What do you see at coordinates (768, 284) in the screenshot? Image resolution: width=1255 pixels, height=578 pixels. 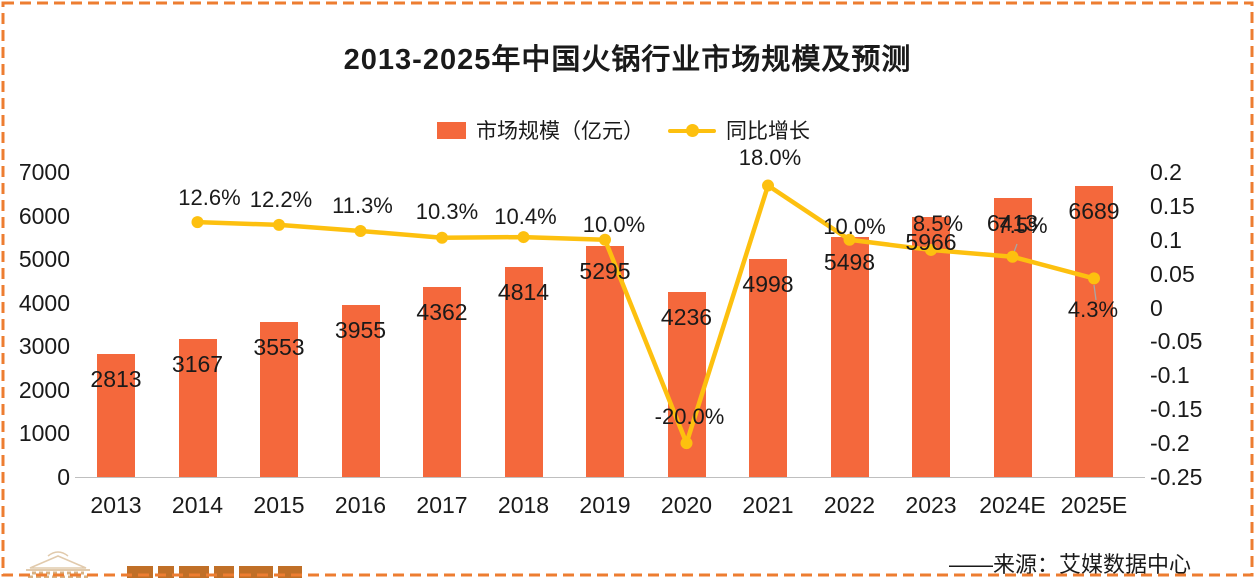 I see `bar-value-label: 4998` at bounding box center [768, 284].